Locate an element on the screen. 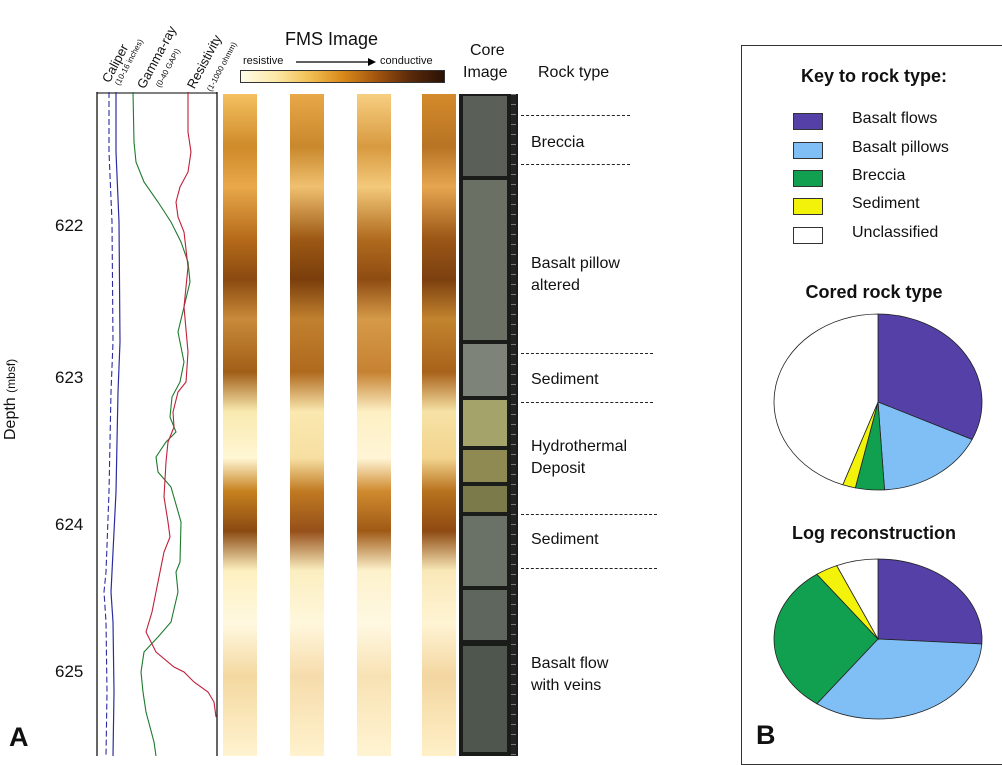  resistivity-curve is located at coordinates (181, 405).